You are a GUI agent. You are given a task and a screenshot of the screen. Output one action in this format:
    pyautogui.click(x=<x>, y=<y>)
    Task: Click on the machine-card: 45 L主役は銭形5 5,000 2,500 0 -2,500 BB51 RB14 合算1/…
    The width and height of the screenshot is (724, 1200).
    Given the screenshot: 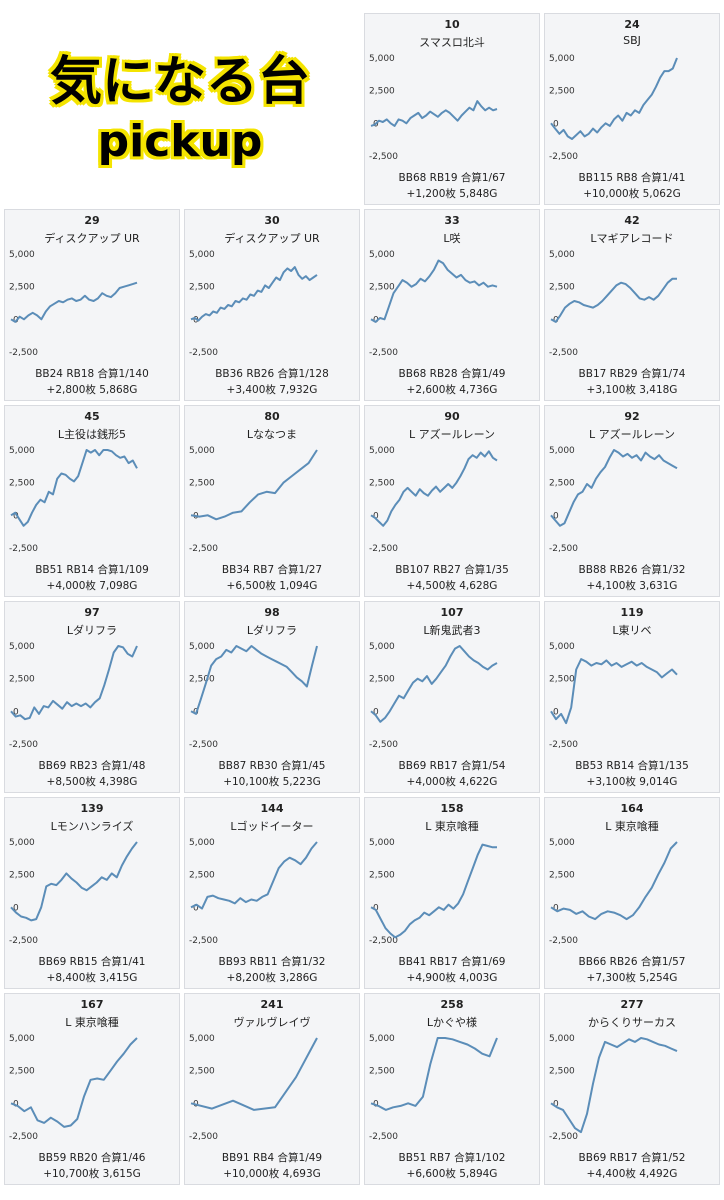 What is the action you would take?
    pyautogui.click(x=92, y=501)
    